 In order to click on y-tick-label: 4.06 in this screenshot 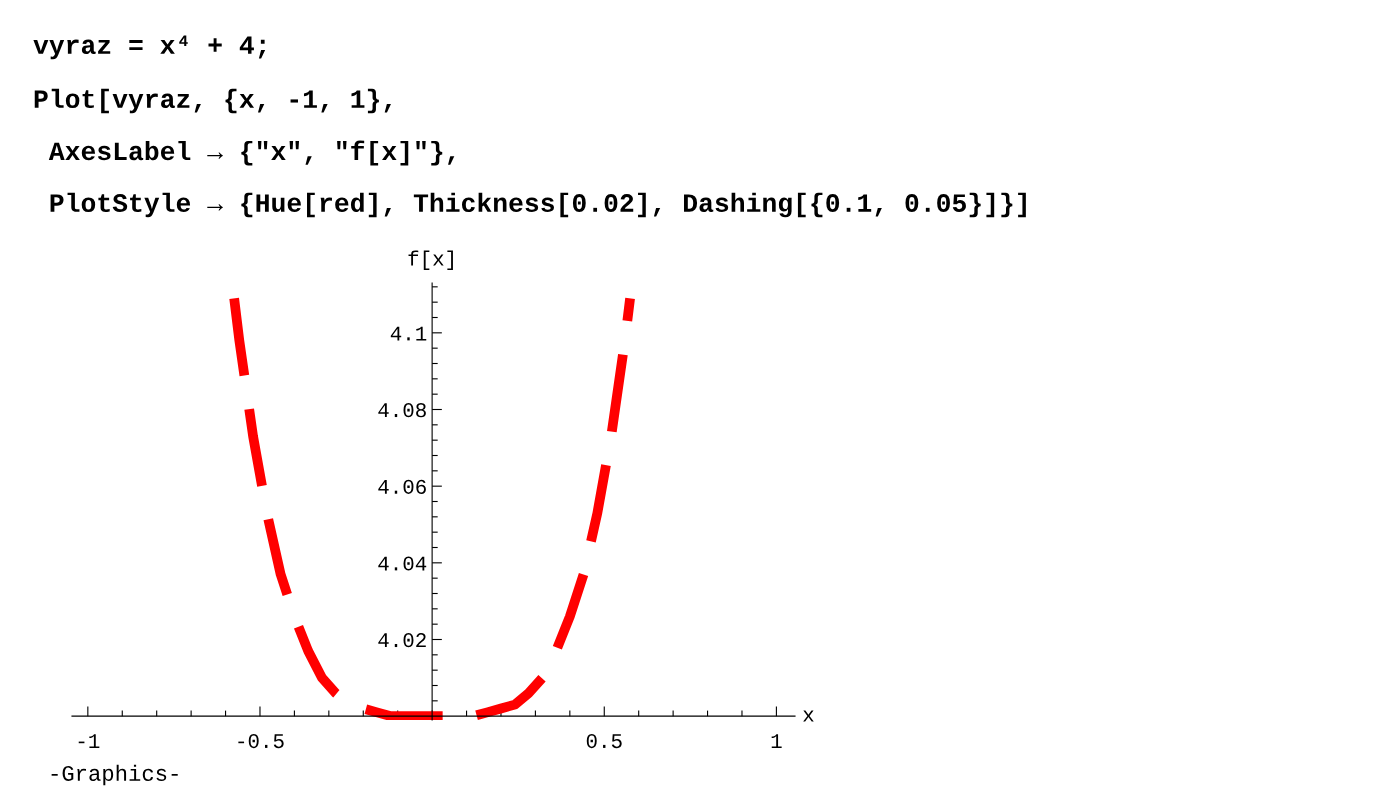, I will do `click(402, 486)`.